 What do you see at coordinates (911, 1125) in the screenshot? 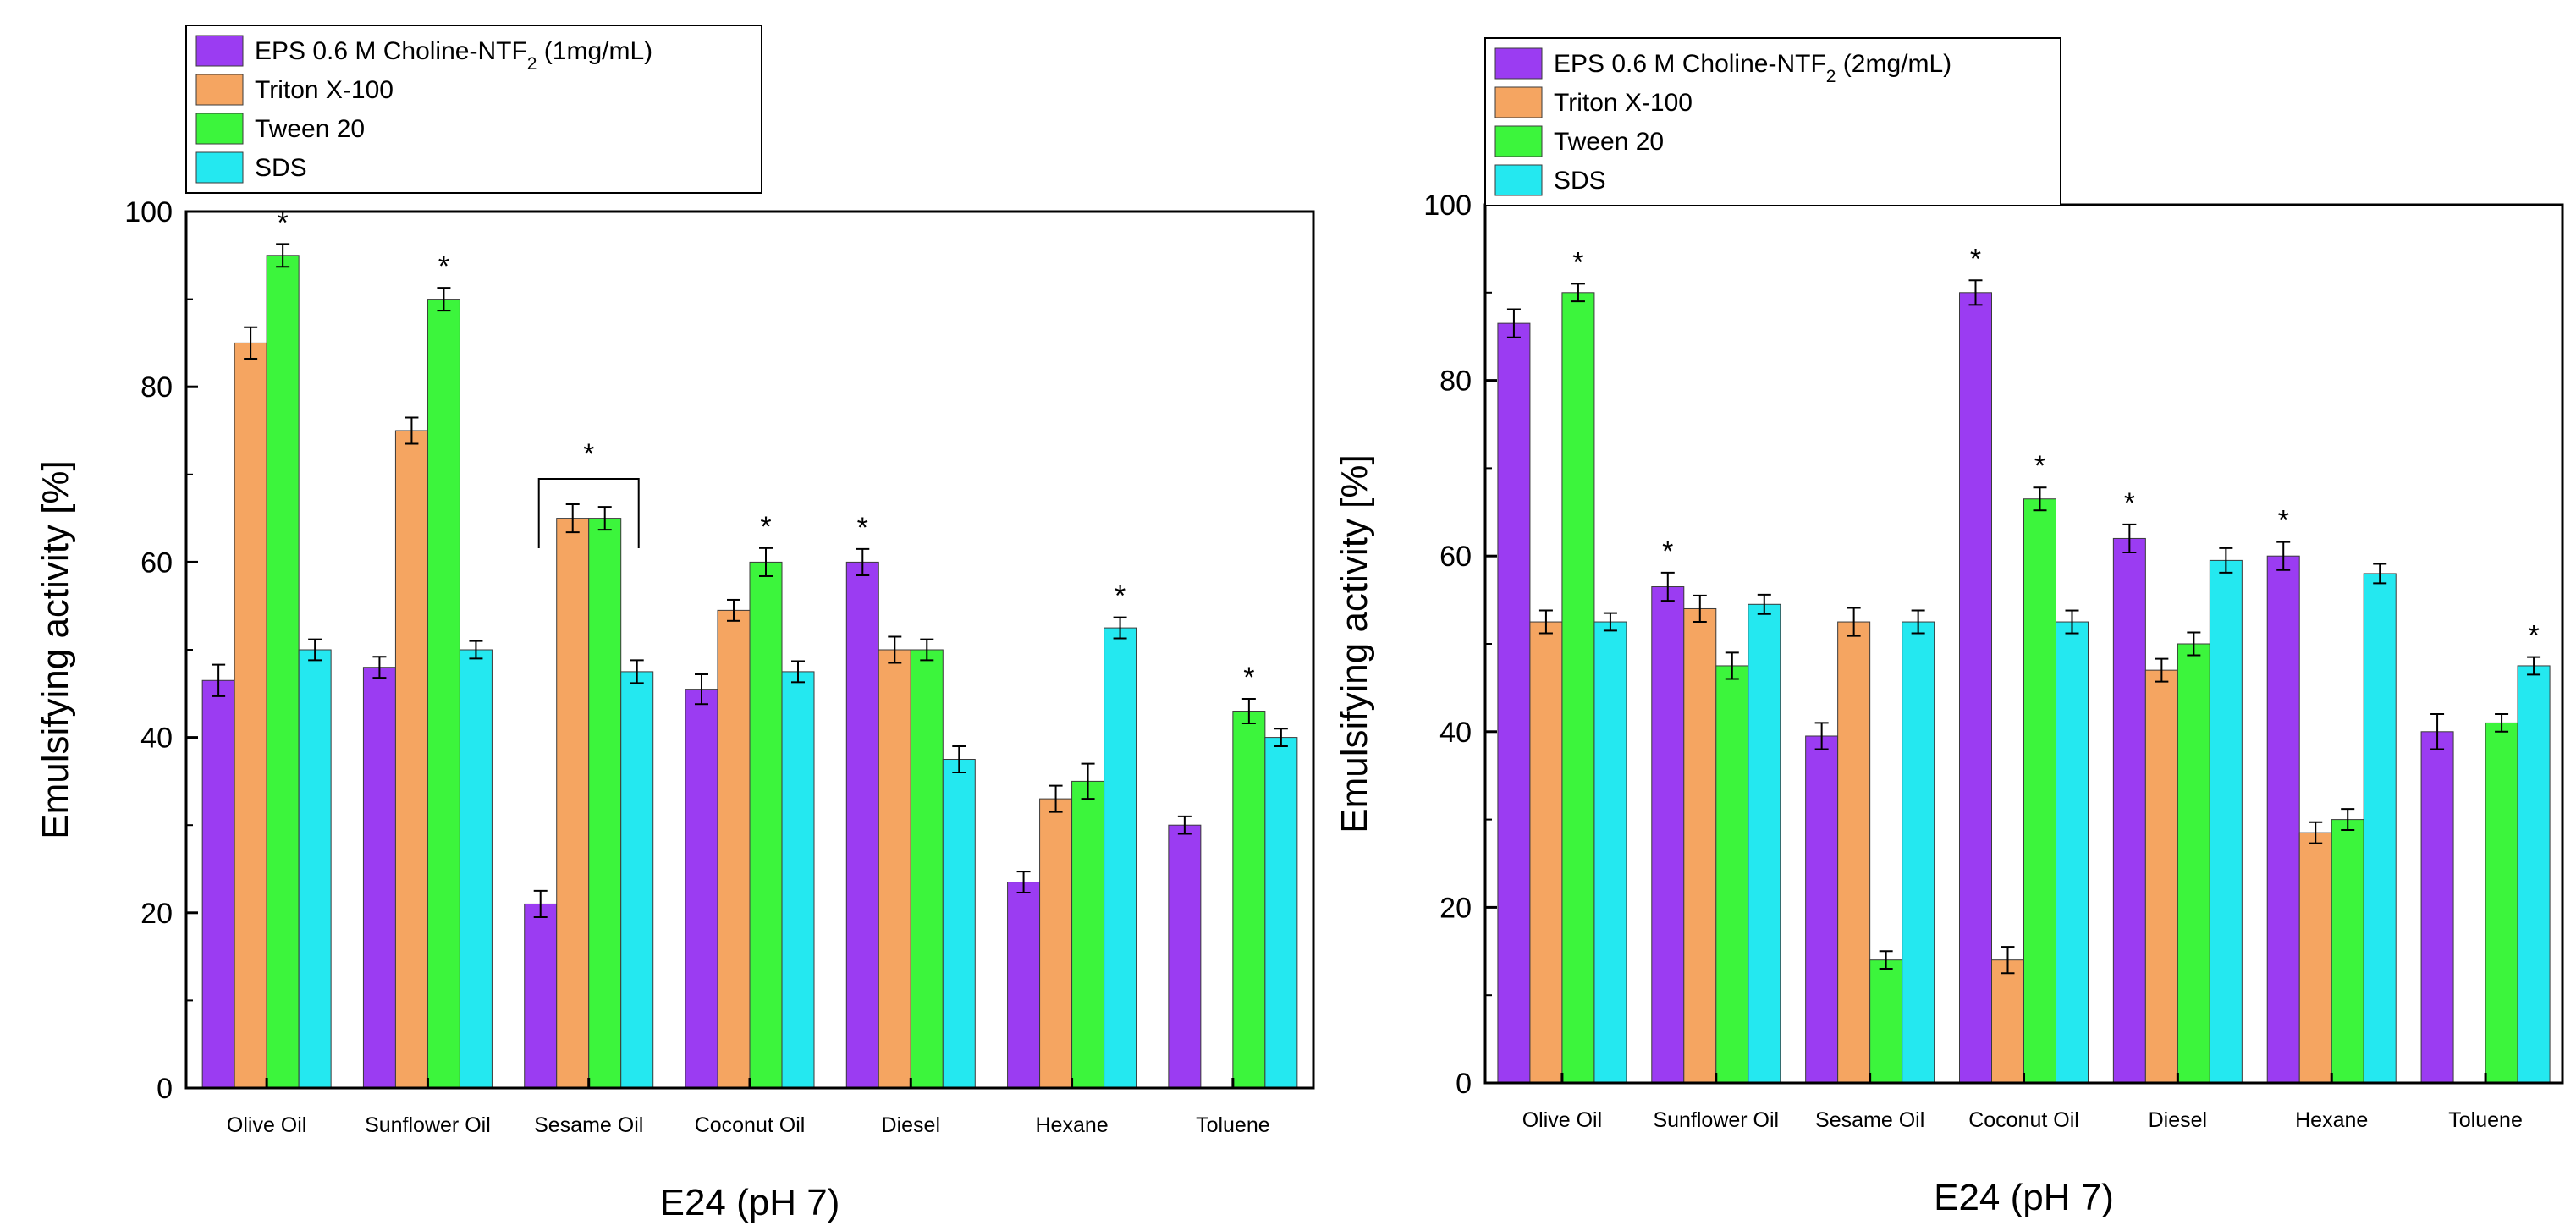
I see `x-tick-label: Diesel` at bounding box center [911, 1125].